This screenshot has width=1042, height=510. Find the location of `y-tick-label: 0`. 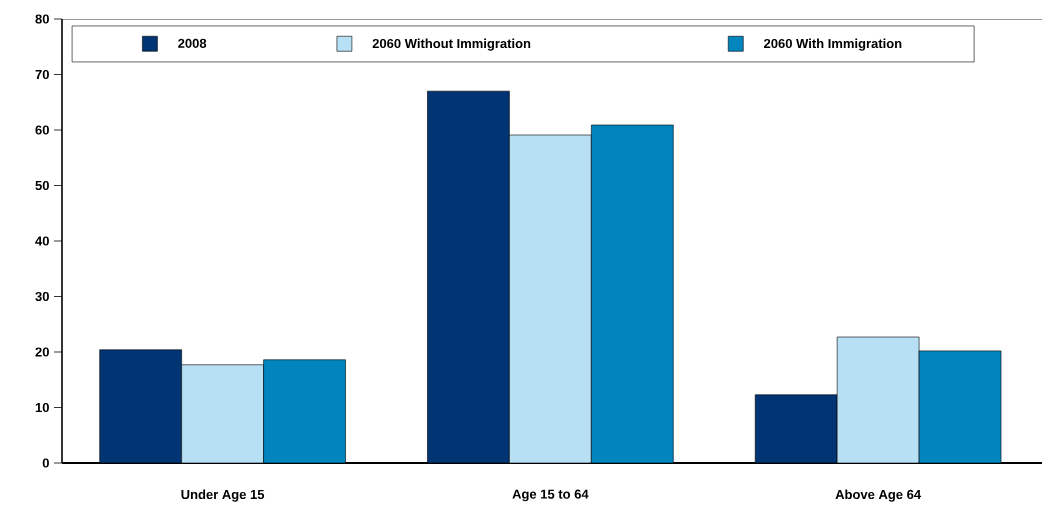

y-tick-label: 0 is located at coordinates (45, 463).